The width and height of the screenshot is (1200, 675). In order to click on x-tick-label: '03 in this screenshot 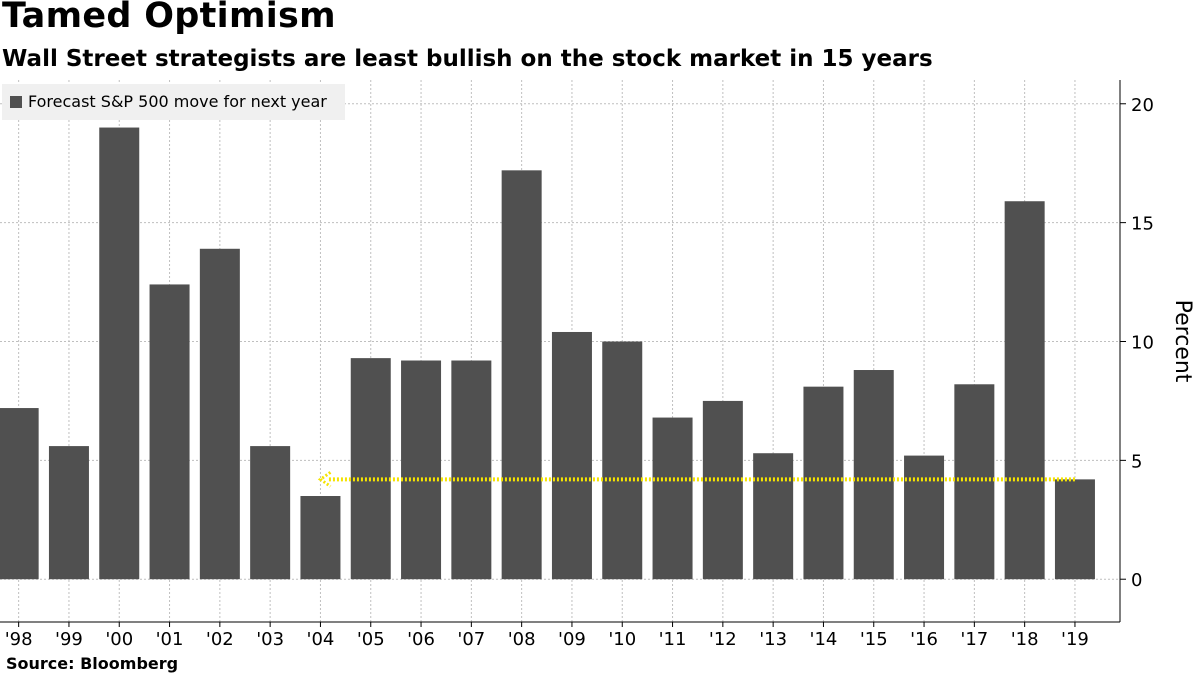, I will do `click(270, 639)`.